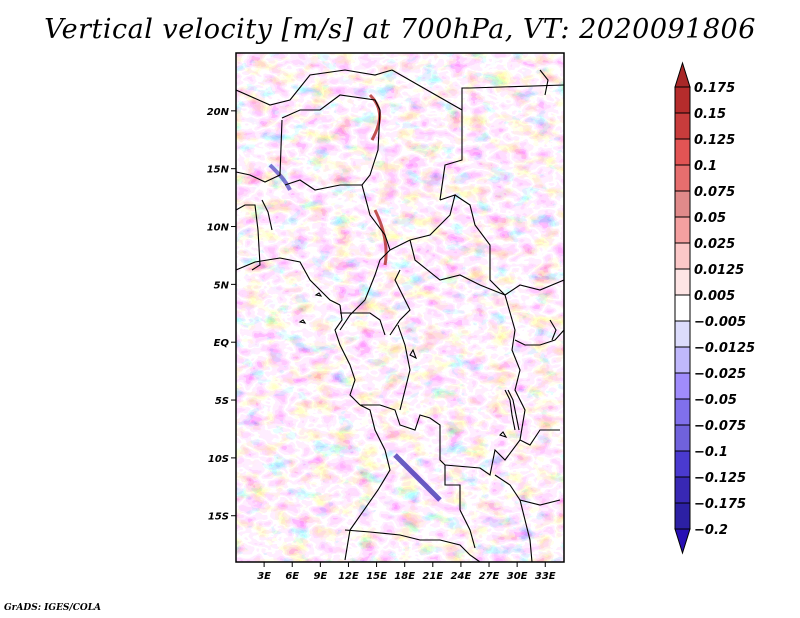  What do you see at coordinates (714, 88) in the screenshot?
I see `colorbar-label: 0.175` at bounding box center [714, 88].